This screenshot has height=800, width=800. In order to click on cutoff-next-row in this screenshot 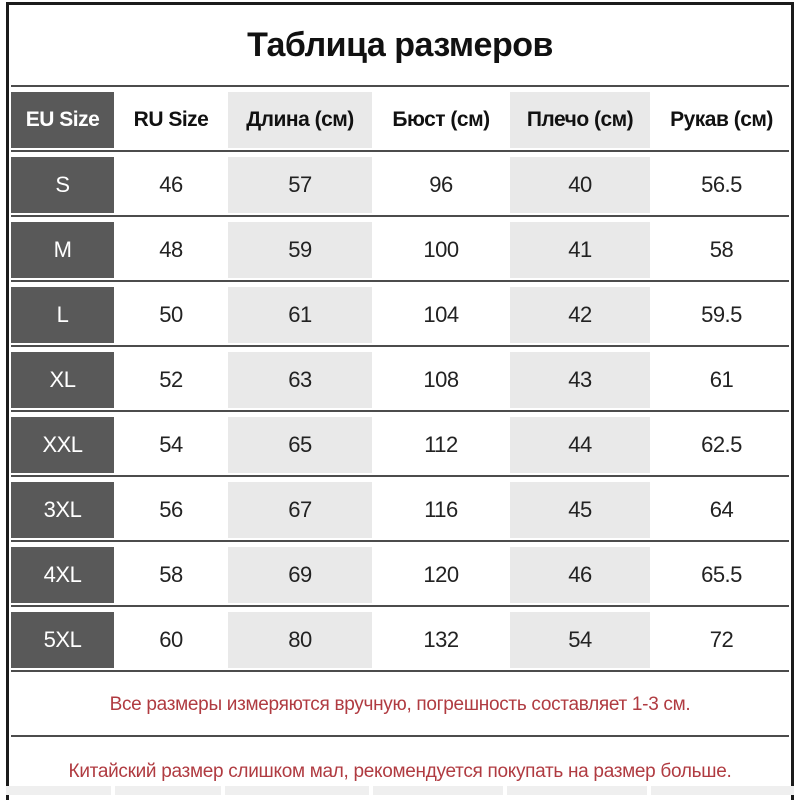, I will do `click(400, 790)`.